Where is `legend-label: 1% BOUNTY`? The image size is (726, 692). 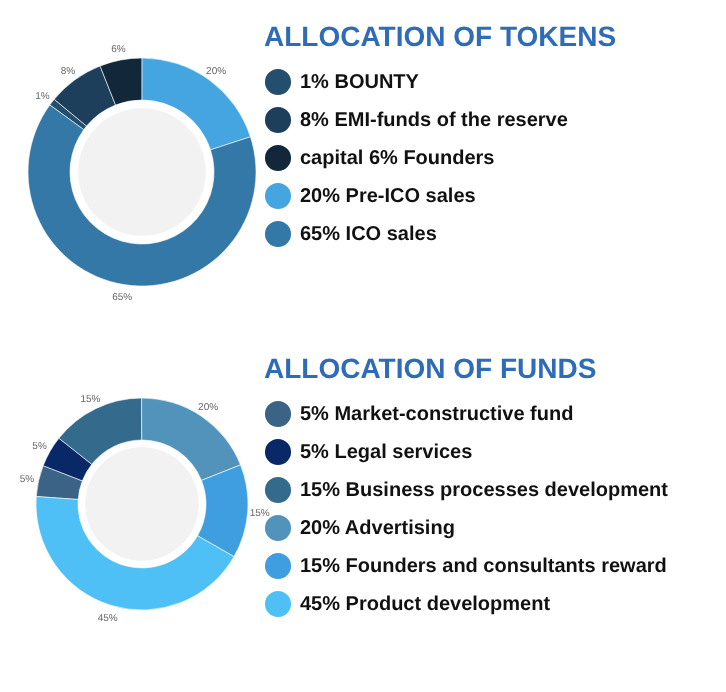 legend-label: 1% BOUNTY is located at coordinates (360, 83).